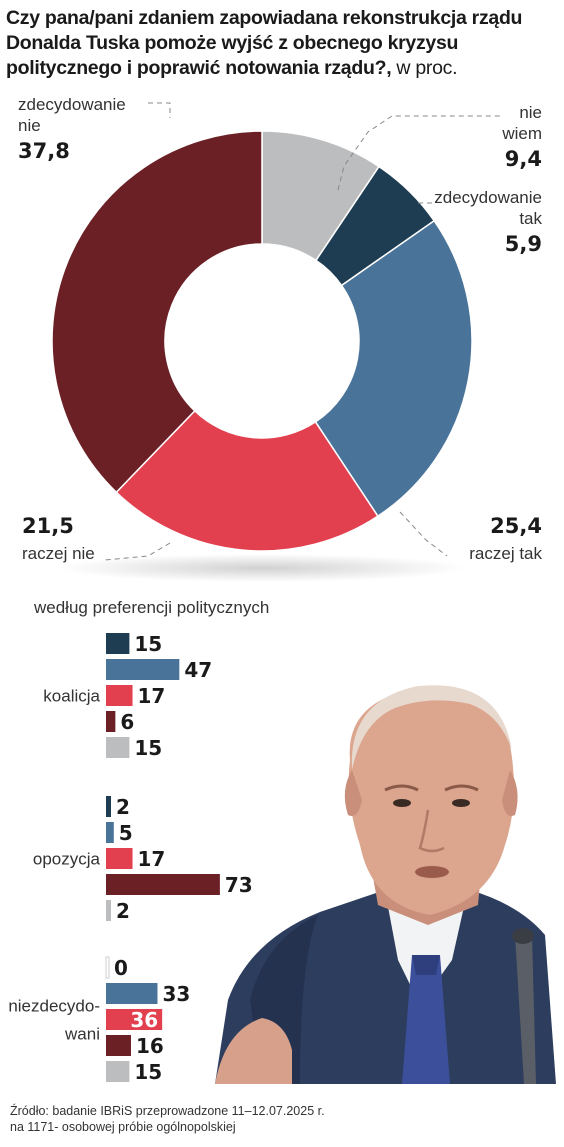 This screenshot has width=564, height=1147. What do you see at coordinates (82, 1034) in the screenshot?
I see `bar-group-label-niezdecydo-wani: wani` at bounding box center [82, 1034].